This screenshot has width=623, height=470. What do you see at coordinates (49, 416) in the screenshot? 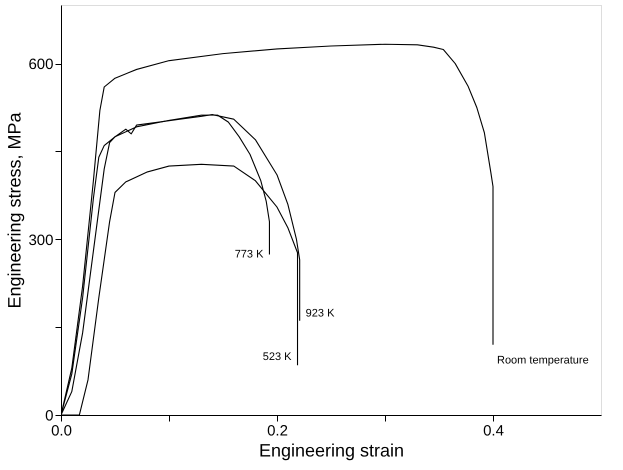
I see `y-tick-label: 0` at bounding box center [49, 416].